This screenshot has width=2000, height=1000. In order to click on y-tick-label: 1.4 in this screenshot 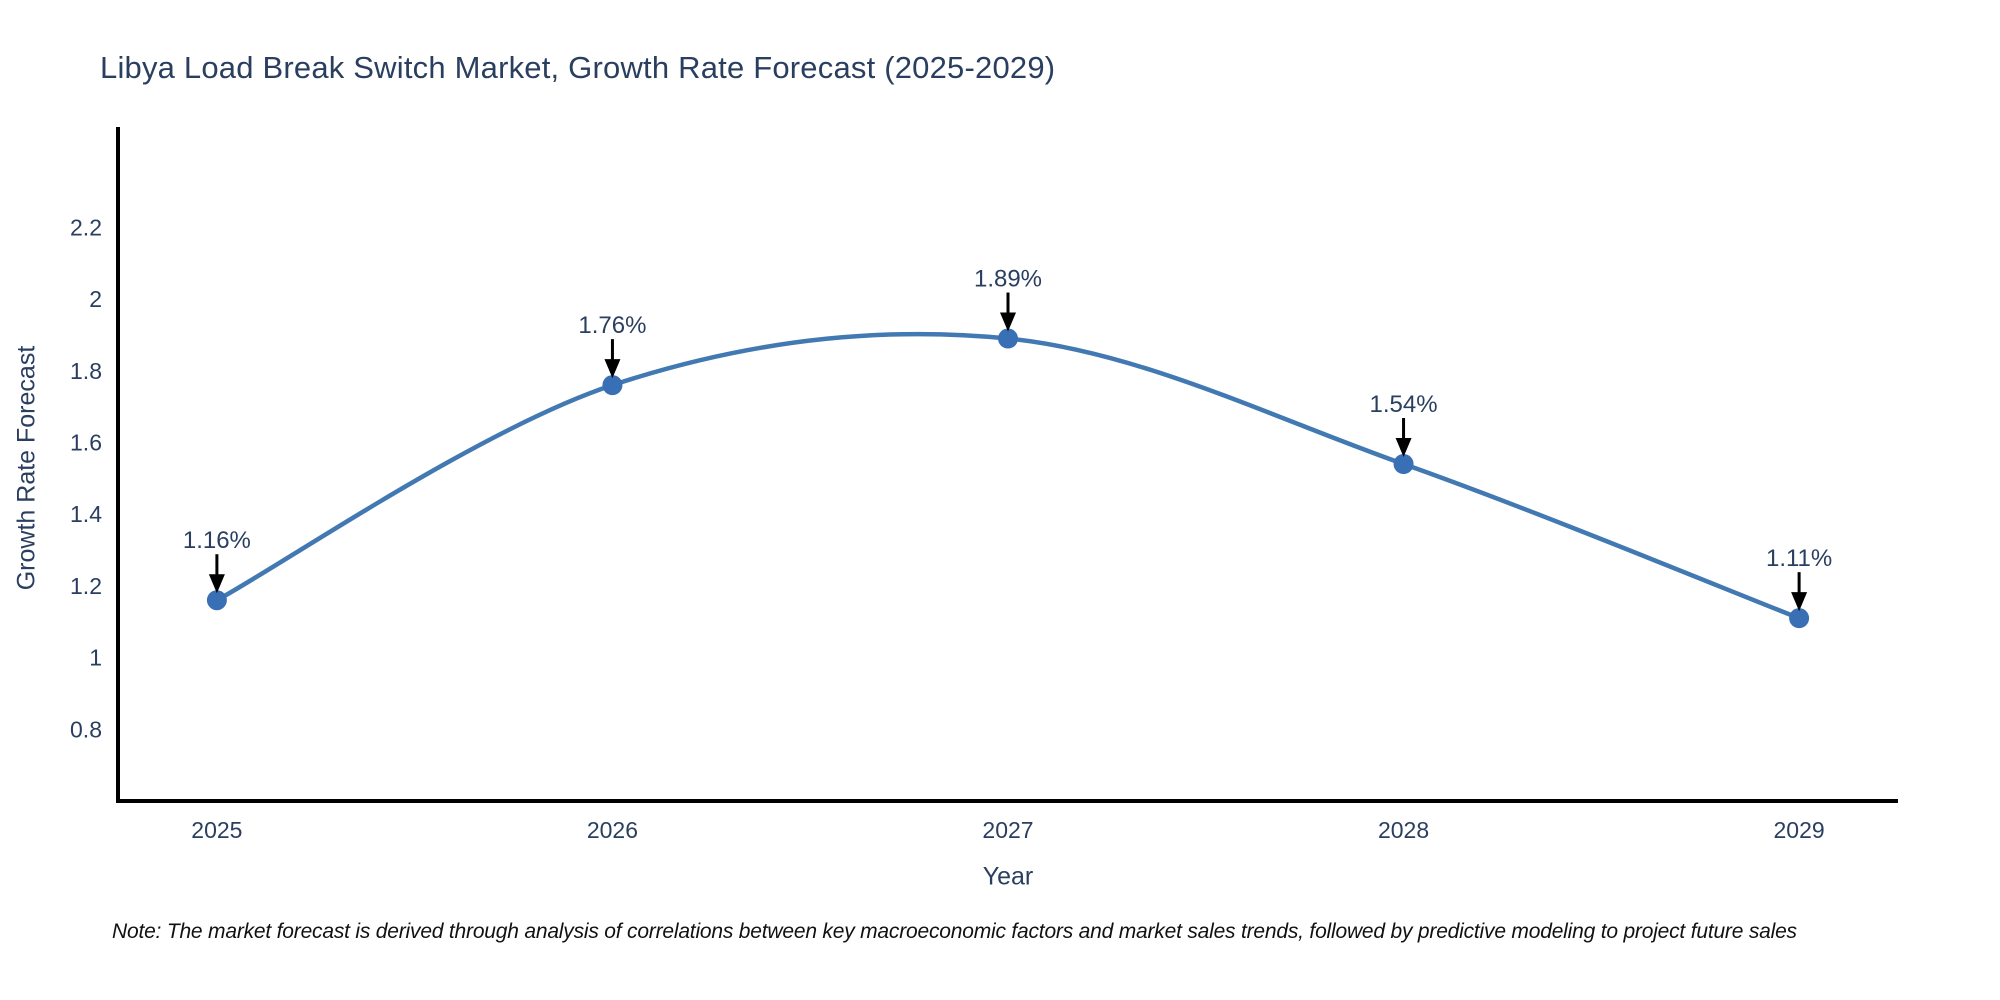, I will do `click(86, 514)`.